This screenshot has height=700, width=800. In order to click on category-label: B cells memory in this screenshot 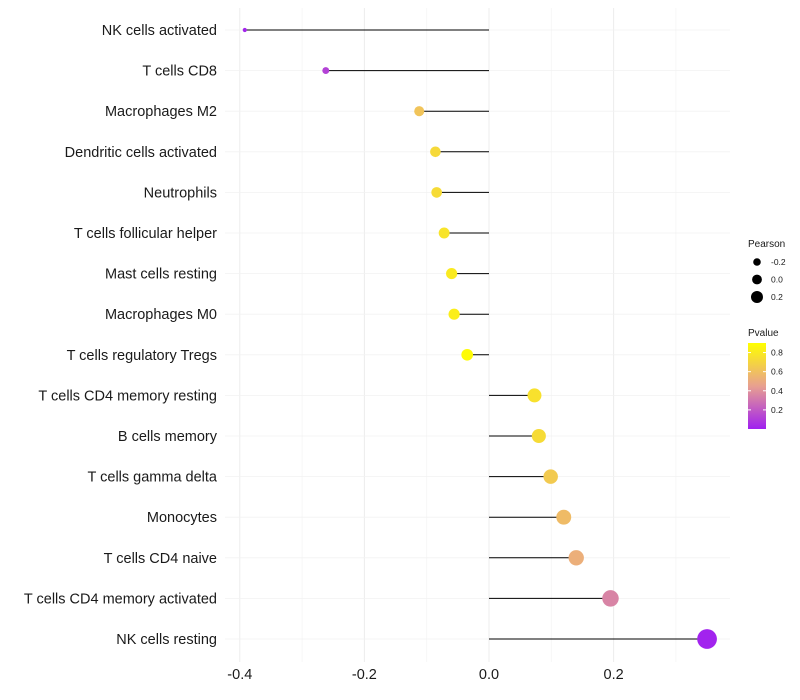, I will do `click(168, 437)`.